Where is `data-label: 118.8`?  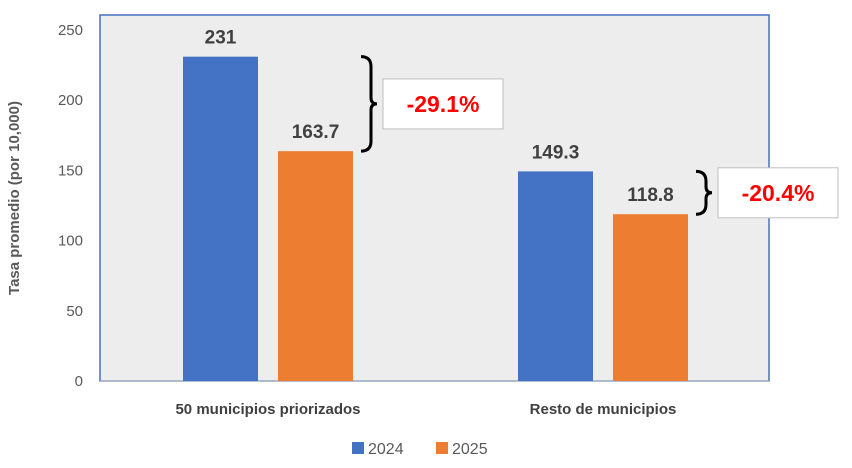 data-label: 118.8 is located at coordinates (650, 195).